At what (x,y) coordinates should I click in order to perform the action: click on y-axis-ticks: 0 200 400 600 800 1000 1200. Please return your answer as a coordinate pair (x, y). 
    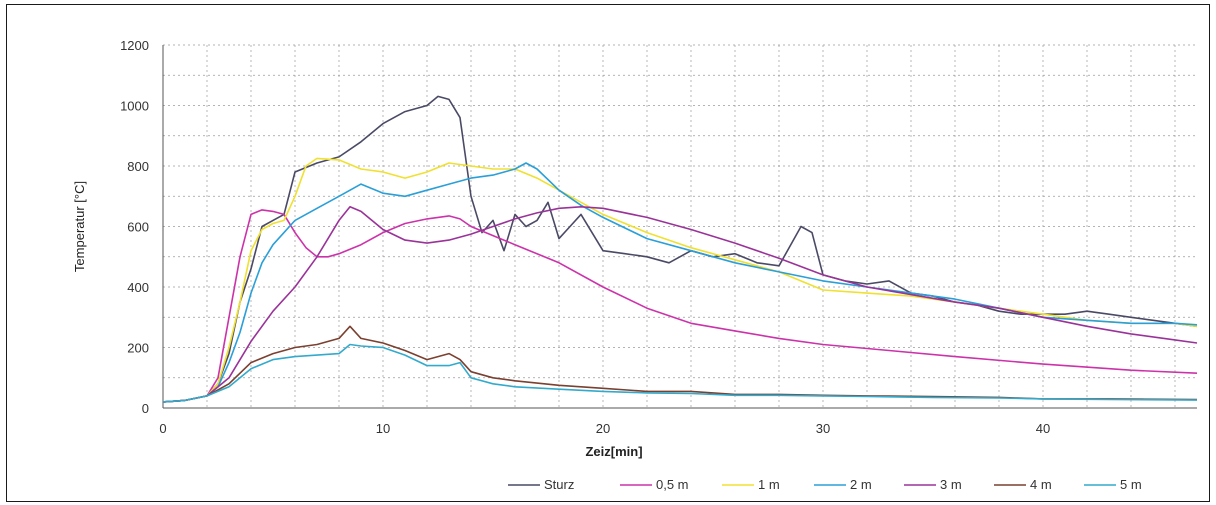
    Looking at the image, I should click on (134, 227).